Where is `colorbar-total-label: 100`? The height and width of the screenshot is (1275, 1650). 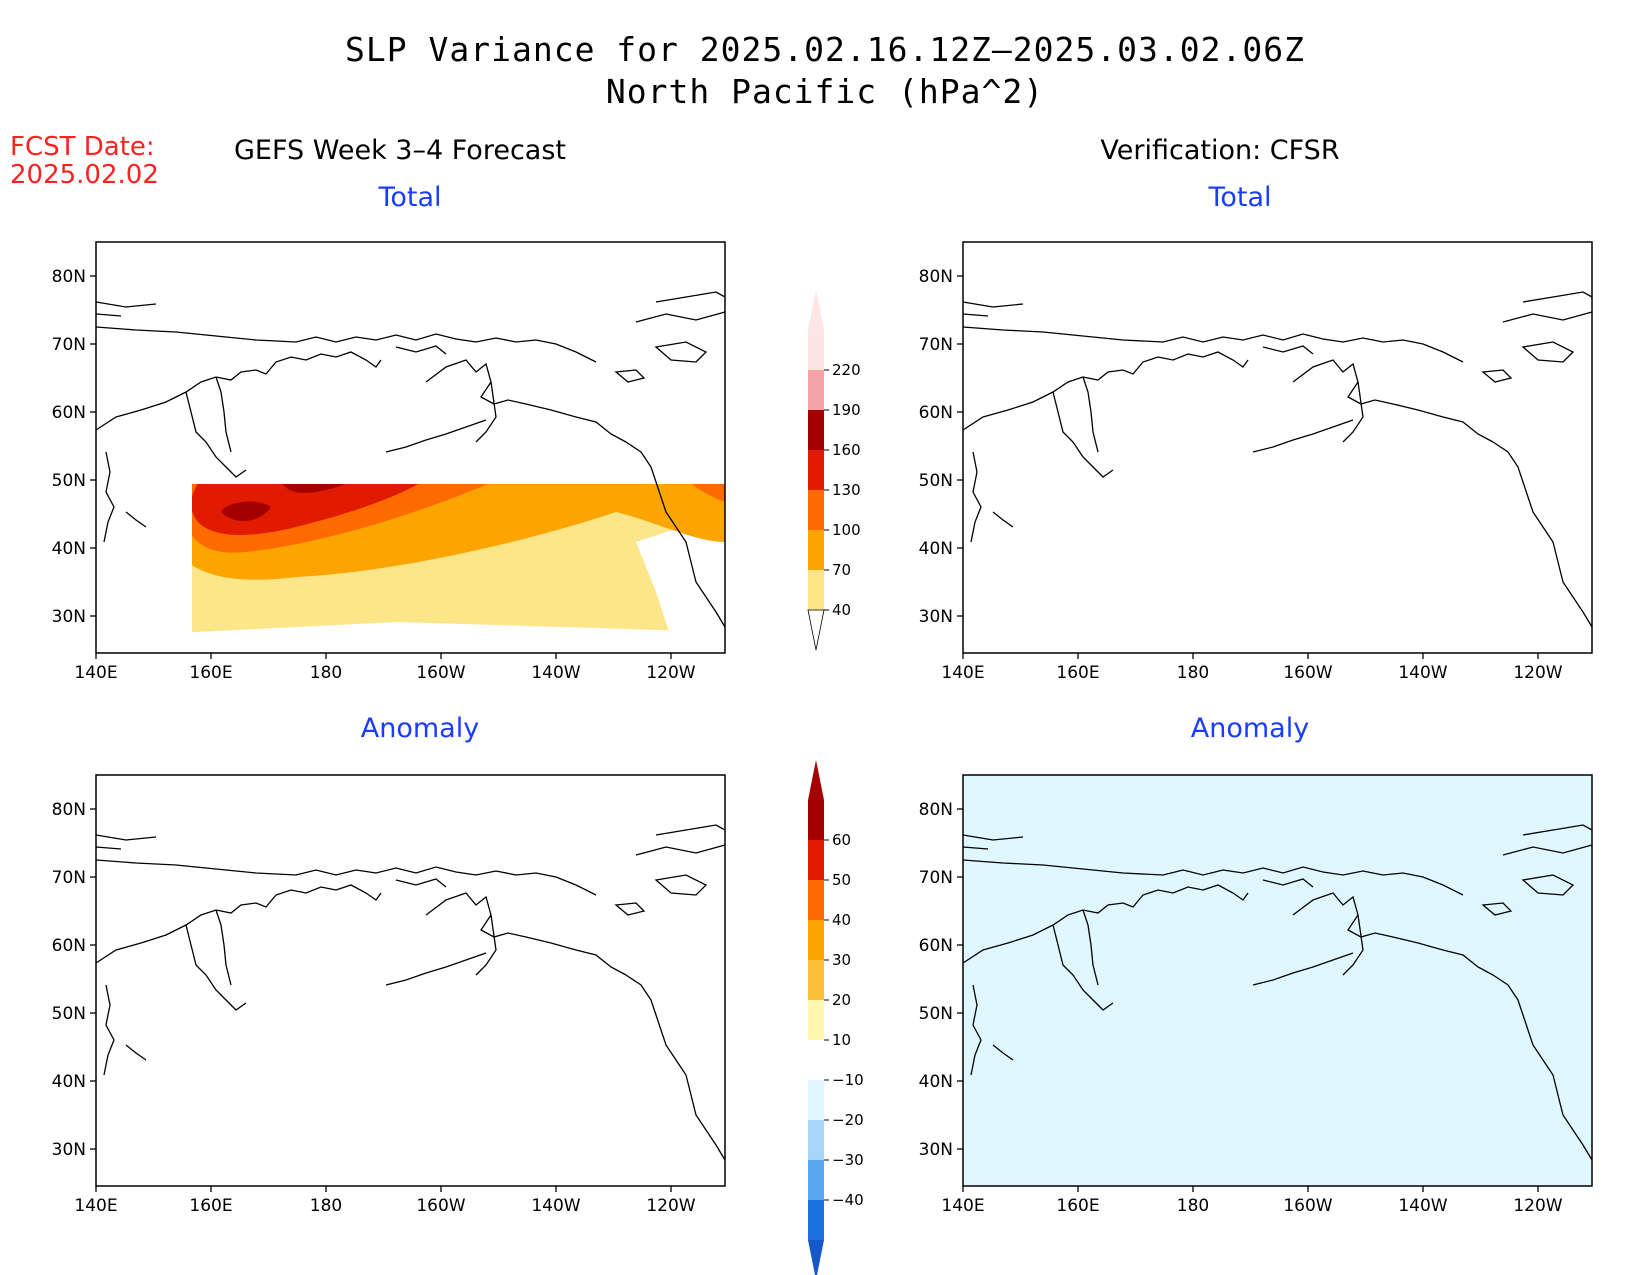 colorbar-total-label: 100 is located at coordinates (846, 530).